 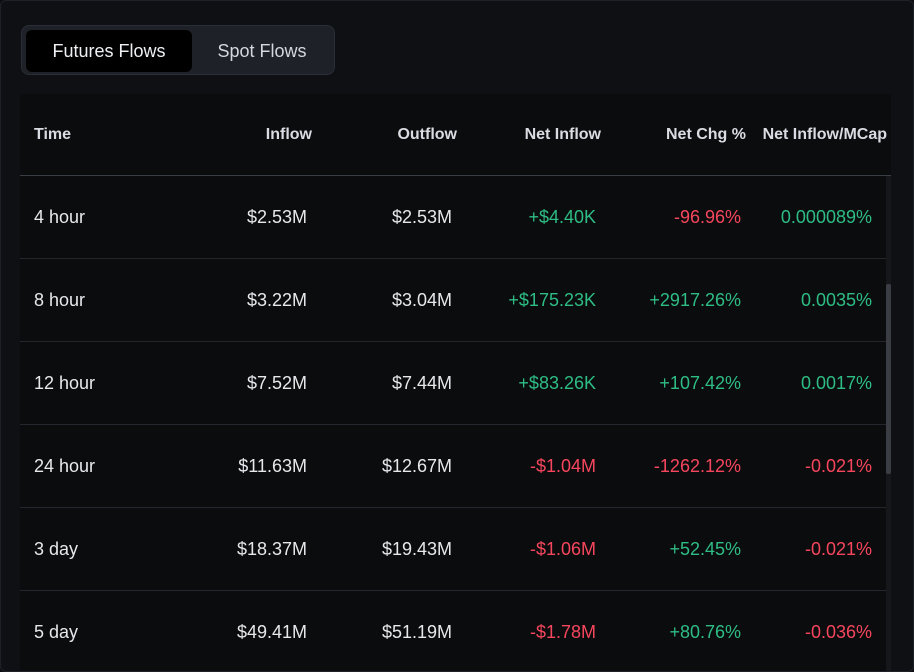 I want to click on cell-outflow: $51.19M, so click(x=416, y=632).